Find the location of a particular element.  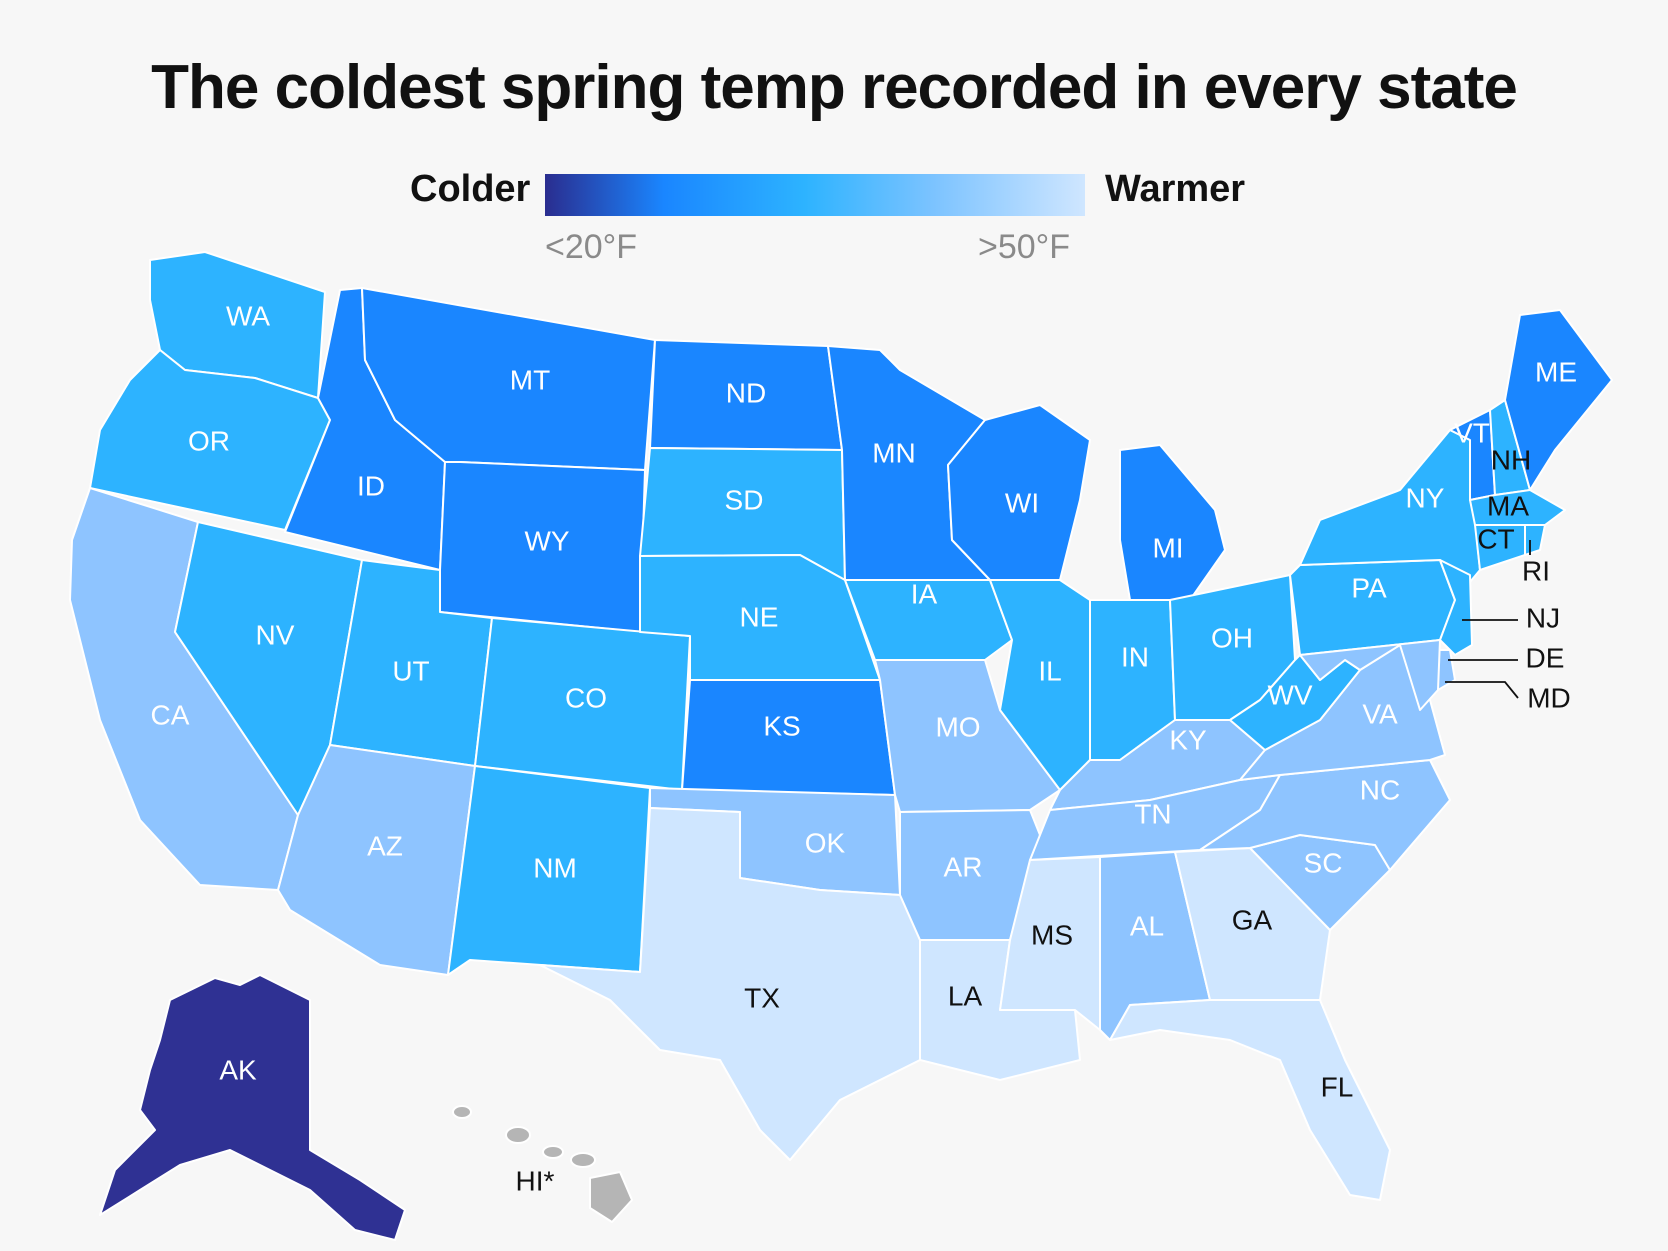

label-ct: CT is located at coordinates (1495, 538).